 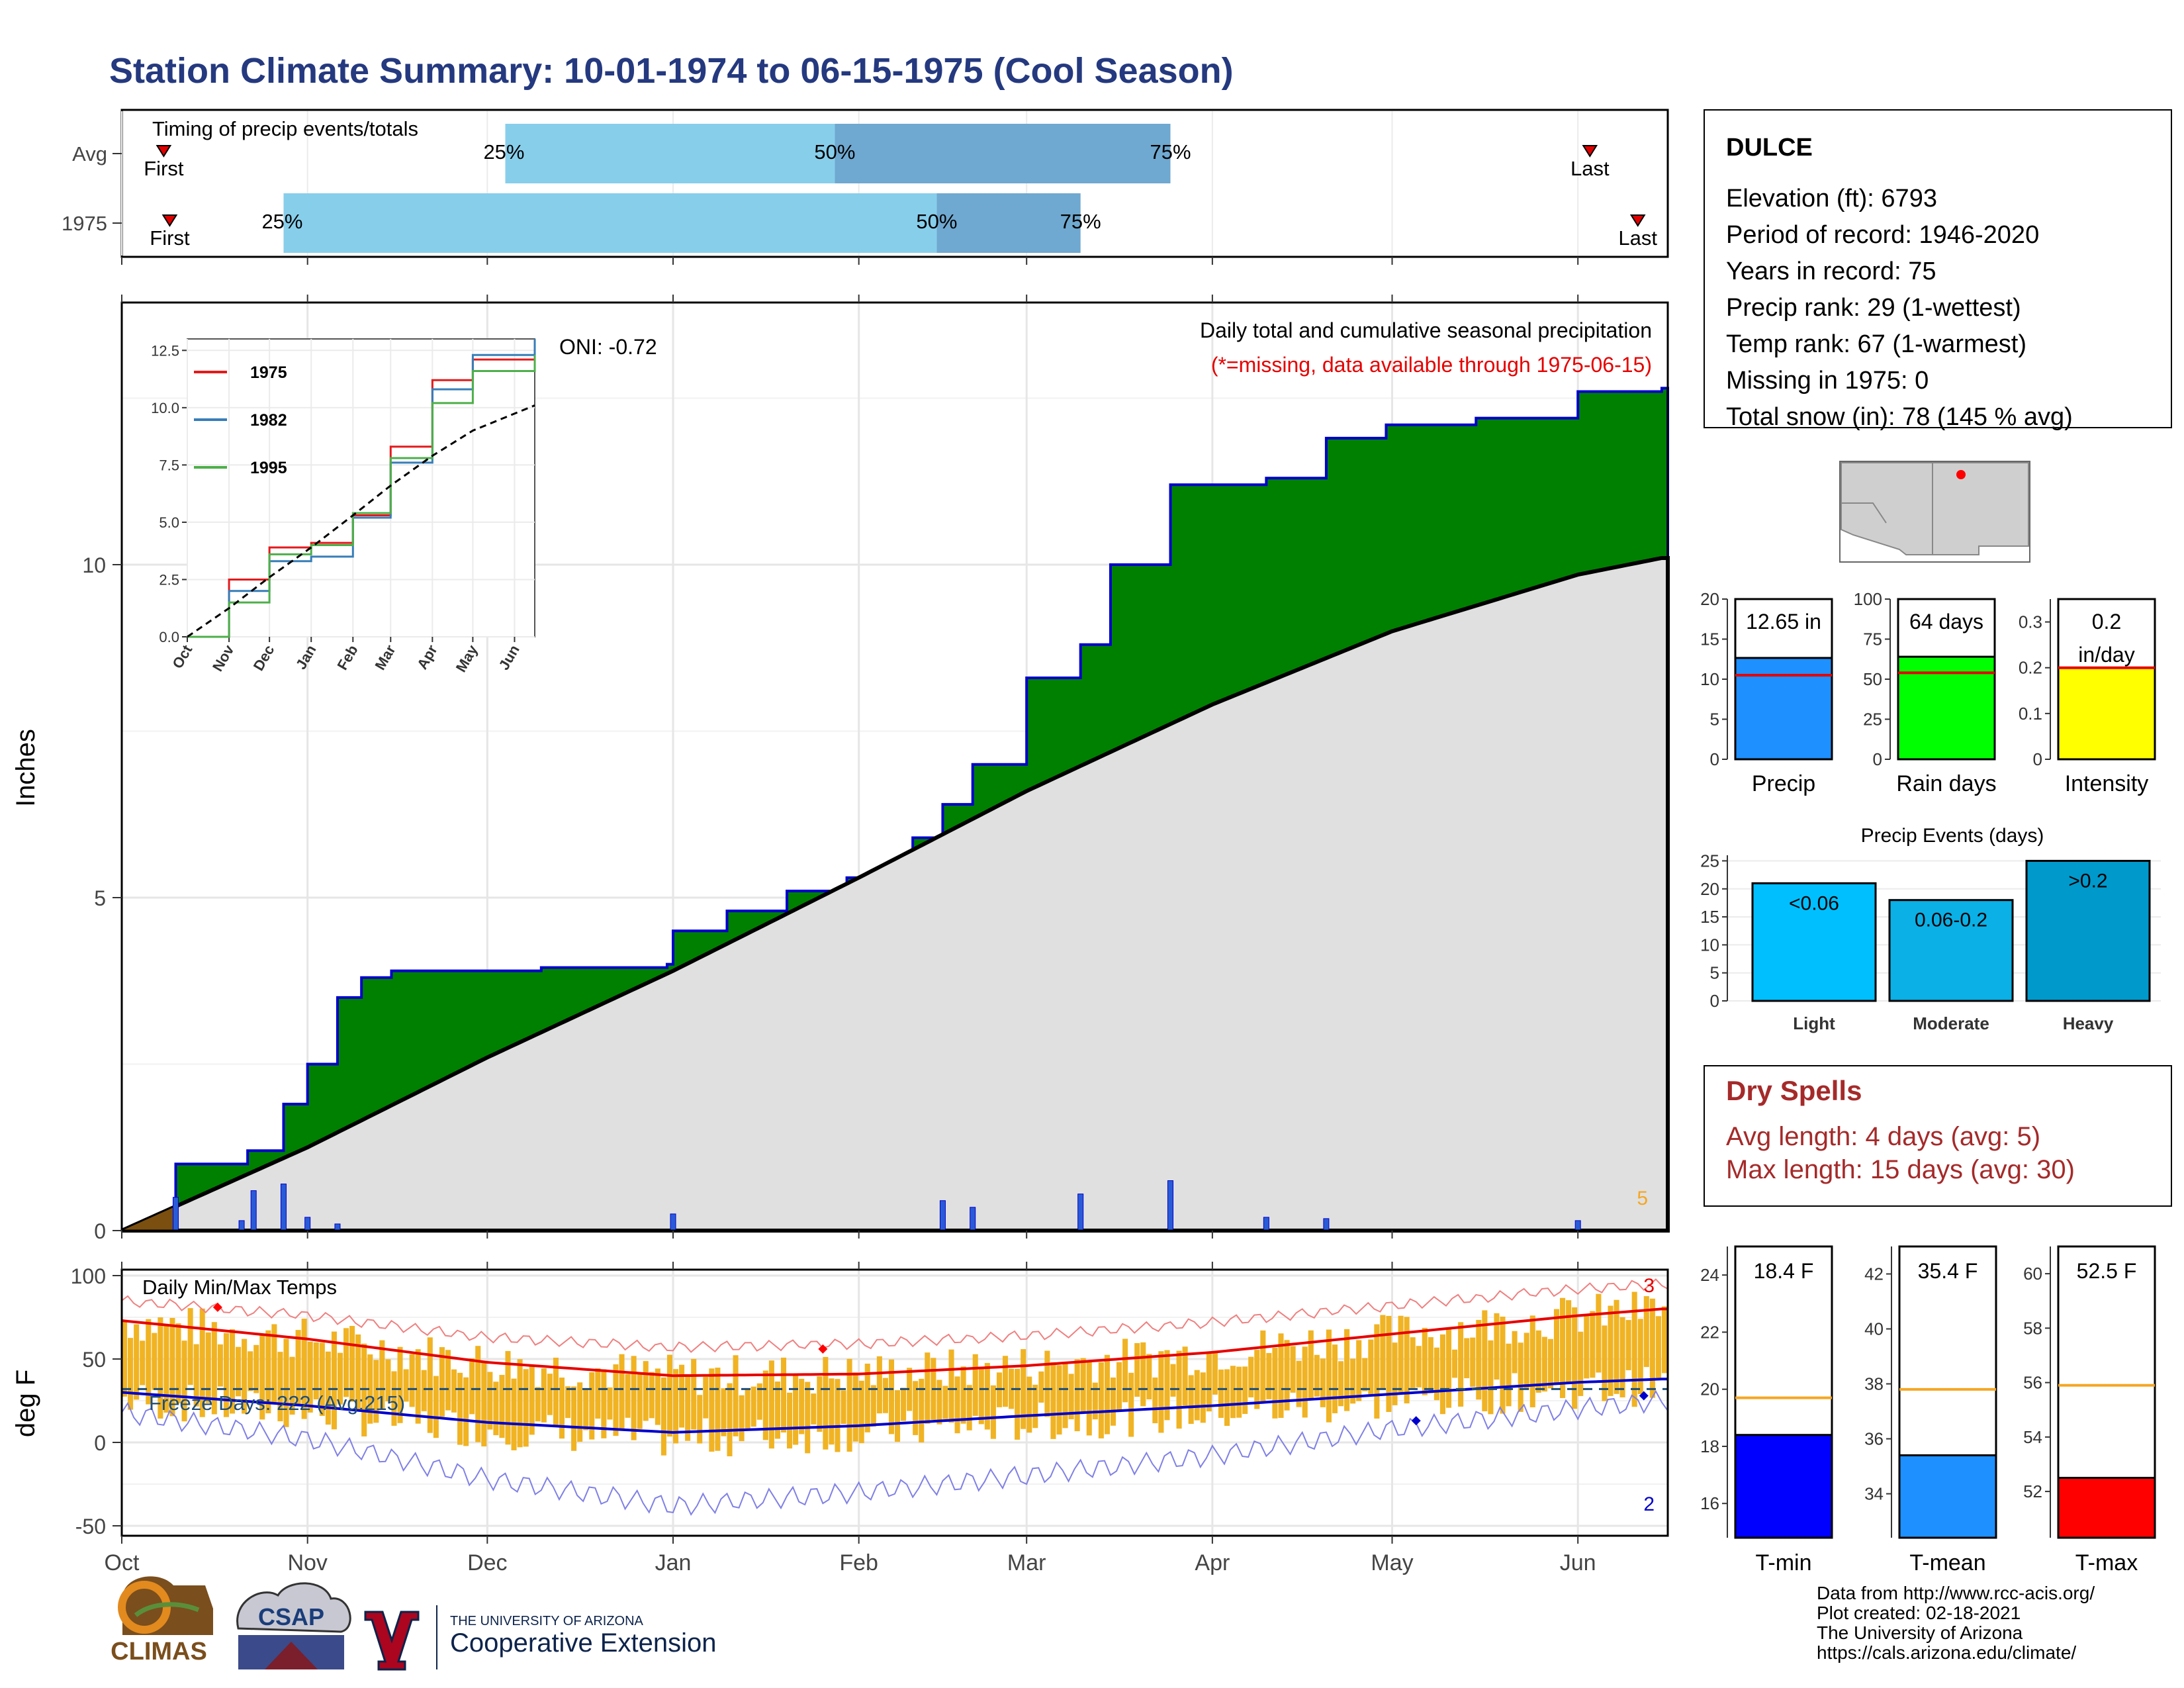 What do you see at coordinates (1877, 759) in the screenshot?
I see `mini-bar-tick-label: 0` at bounding box center [1877, 759].